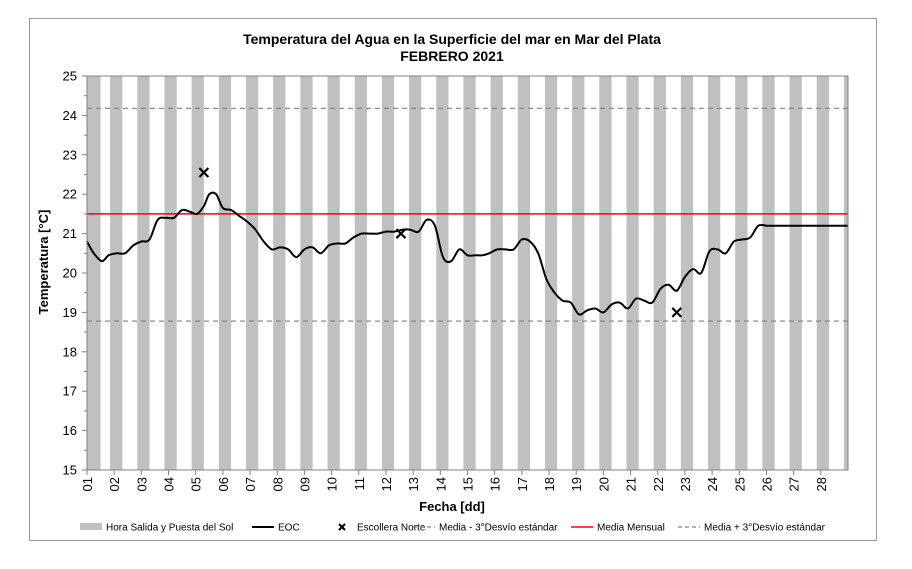 Image resolution: width=912 pixels, height=569 pixels. What do you see at coordinates (603, 484) in the screenshot?
I see `x-tick-label: 20` at bounding box center [603, 484].